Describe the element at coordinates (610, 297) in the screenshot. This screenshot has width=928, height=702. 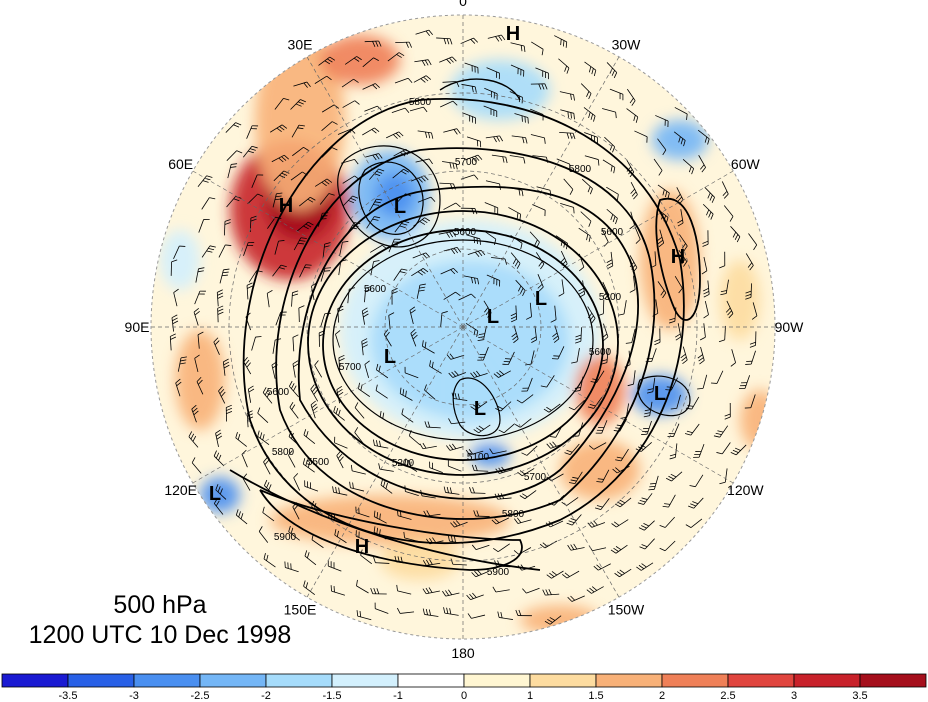
I see `contour-label: 5300` at that location.